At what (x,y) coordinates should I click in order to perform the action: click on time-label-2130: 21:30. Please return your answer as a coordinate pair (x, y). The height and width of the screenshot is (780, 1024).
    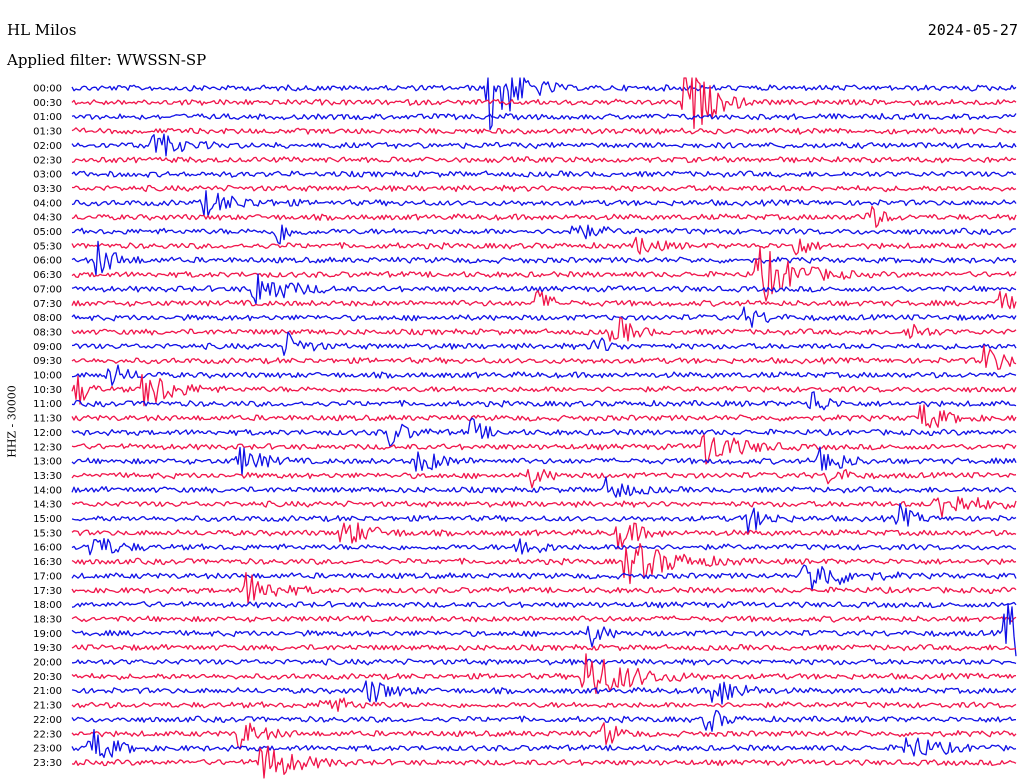
    Looking at the image, I should click on (47, 706).